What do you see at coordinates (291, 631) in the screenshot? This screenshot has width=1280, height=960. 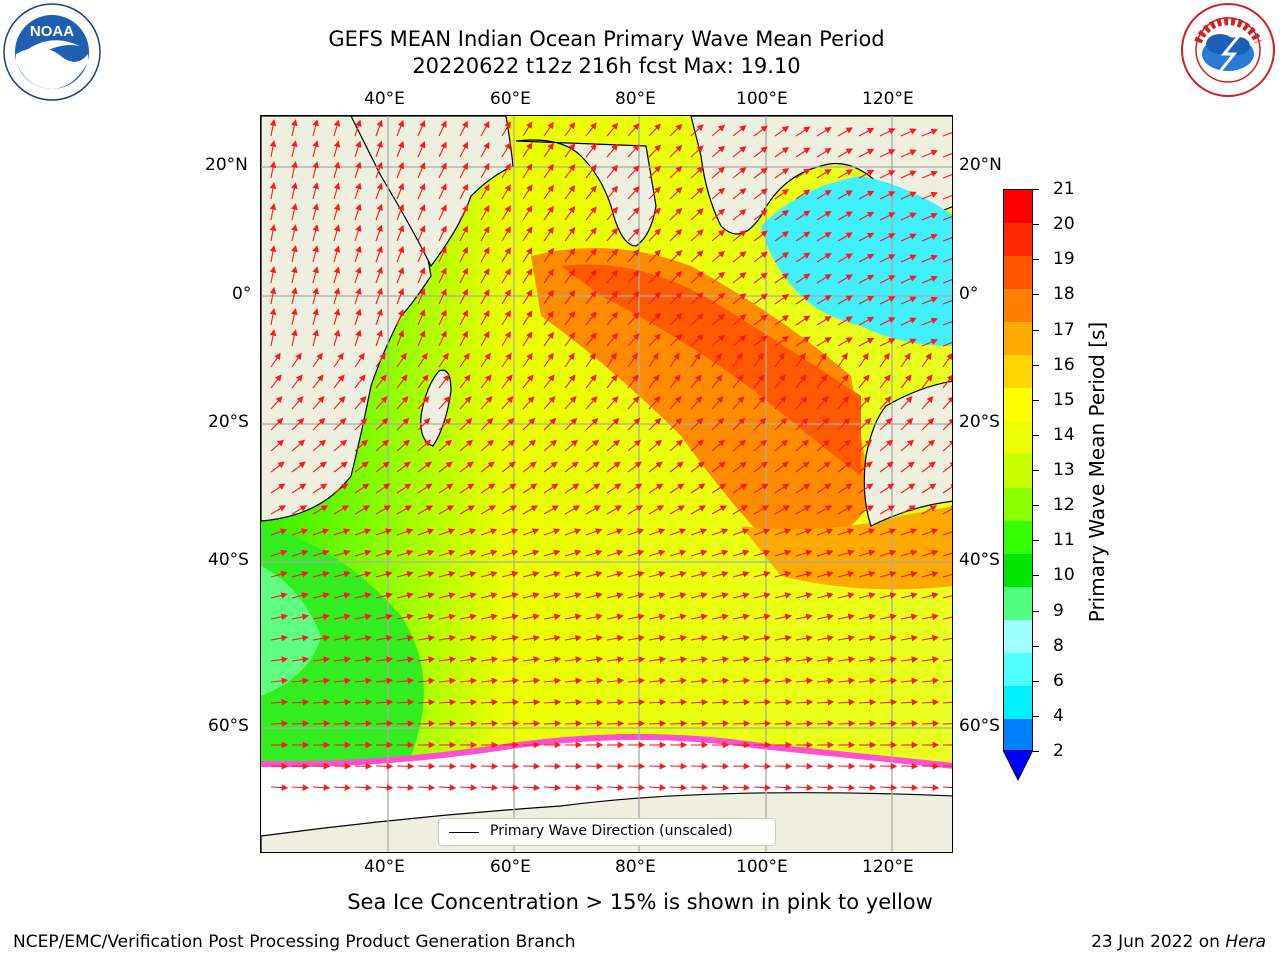 I see `green-light-region` at bounding box center [291, 631].